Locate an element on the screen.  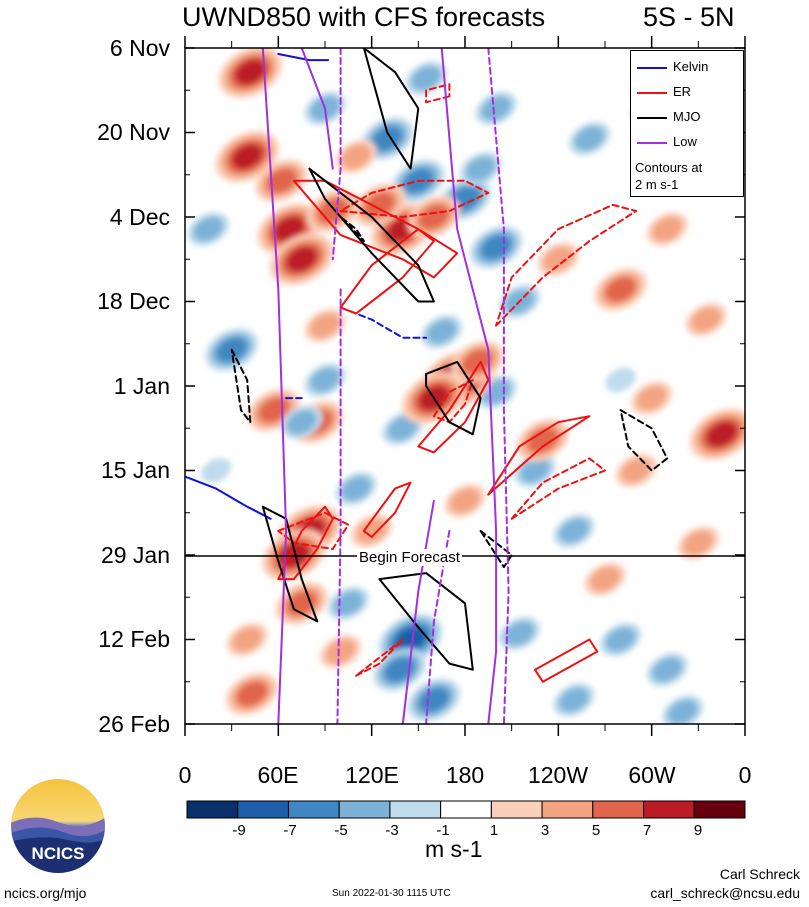
colorbar-tick-label: -9 is located at coordinates (239, 830).